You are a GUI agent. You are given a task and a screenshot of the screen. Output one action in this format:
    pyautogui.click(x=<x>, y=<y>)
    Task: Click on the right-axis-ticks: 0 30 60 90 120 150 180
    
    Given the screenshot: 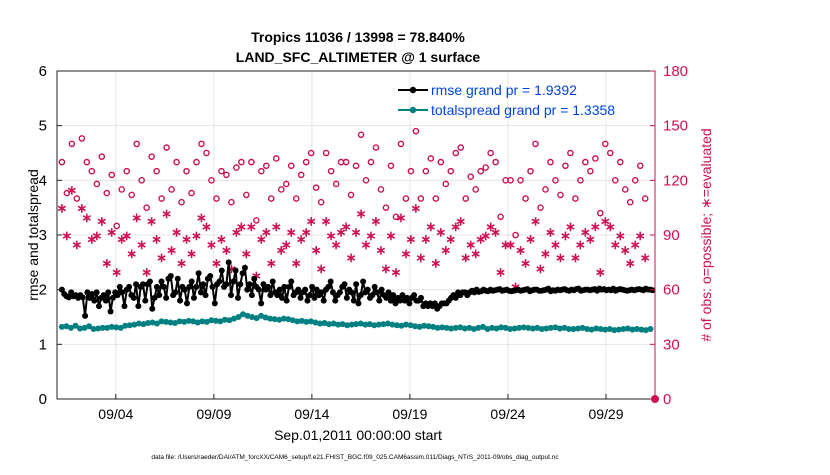 What is the action you would take?
    pyautogui.click(x=669, y=235)
    